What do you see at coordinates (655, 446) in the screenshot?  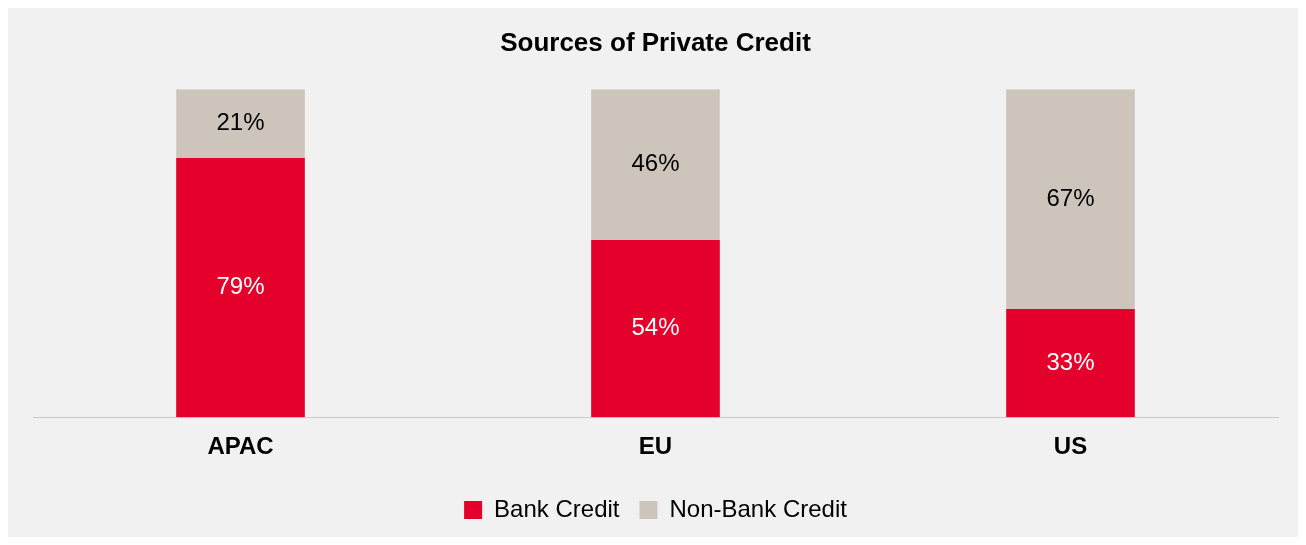 I see `x-tick-label: EU` at bounding box center [655, 446].